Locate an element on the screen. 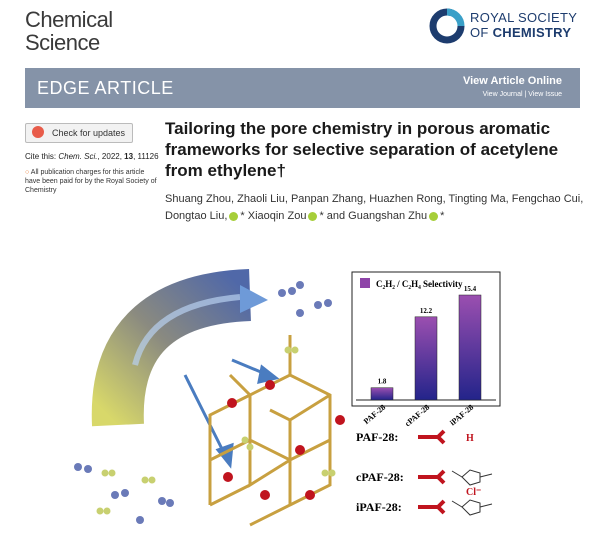  publisher-line: OF CHEMISTRY is located at coordinates (523, 32).